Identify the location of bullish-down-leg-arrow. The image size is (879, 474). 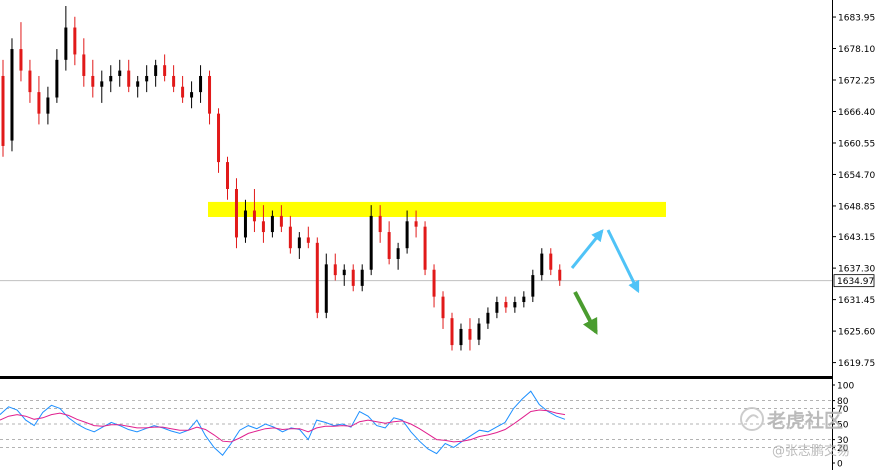
(623, 261).